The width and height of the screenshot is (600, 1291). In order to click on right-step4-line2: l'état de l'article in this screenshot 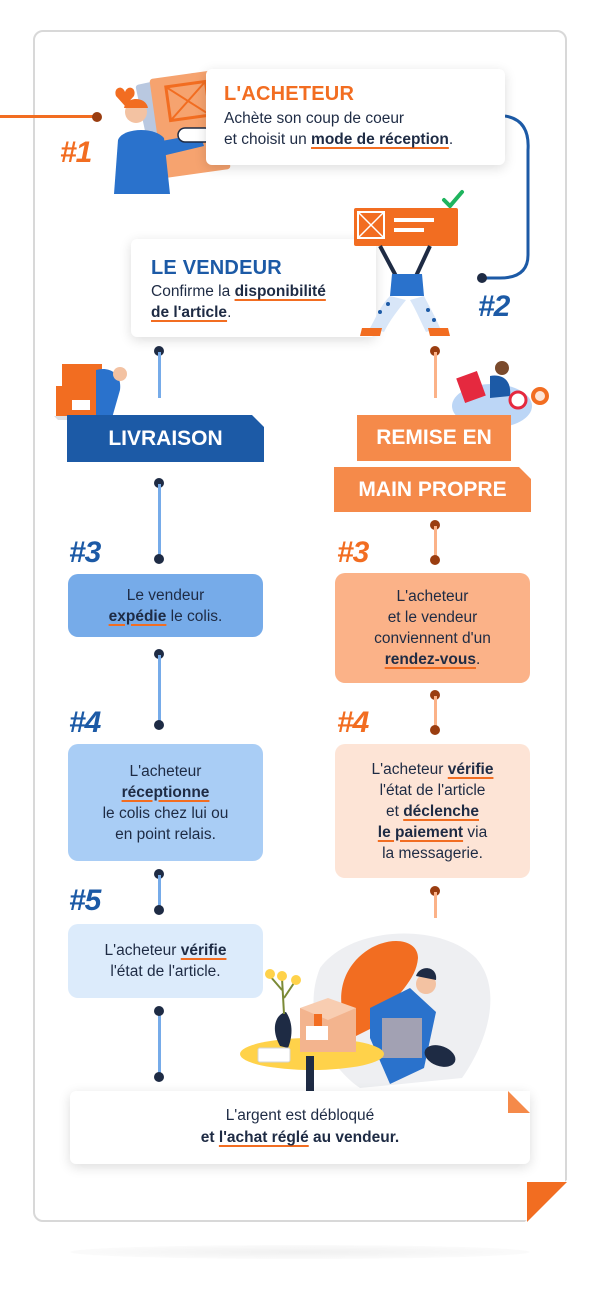, I will do `click(432, 790)`.